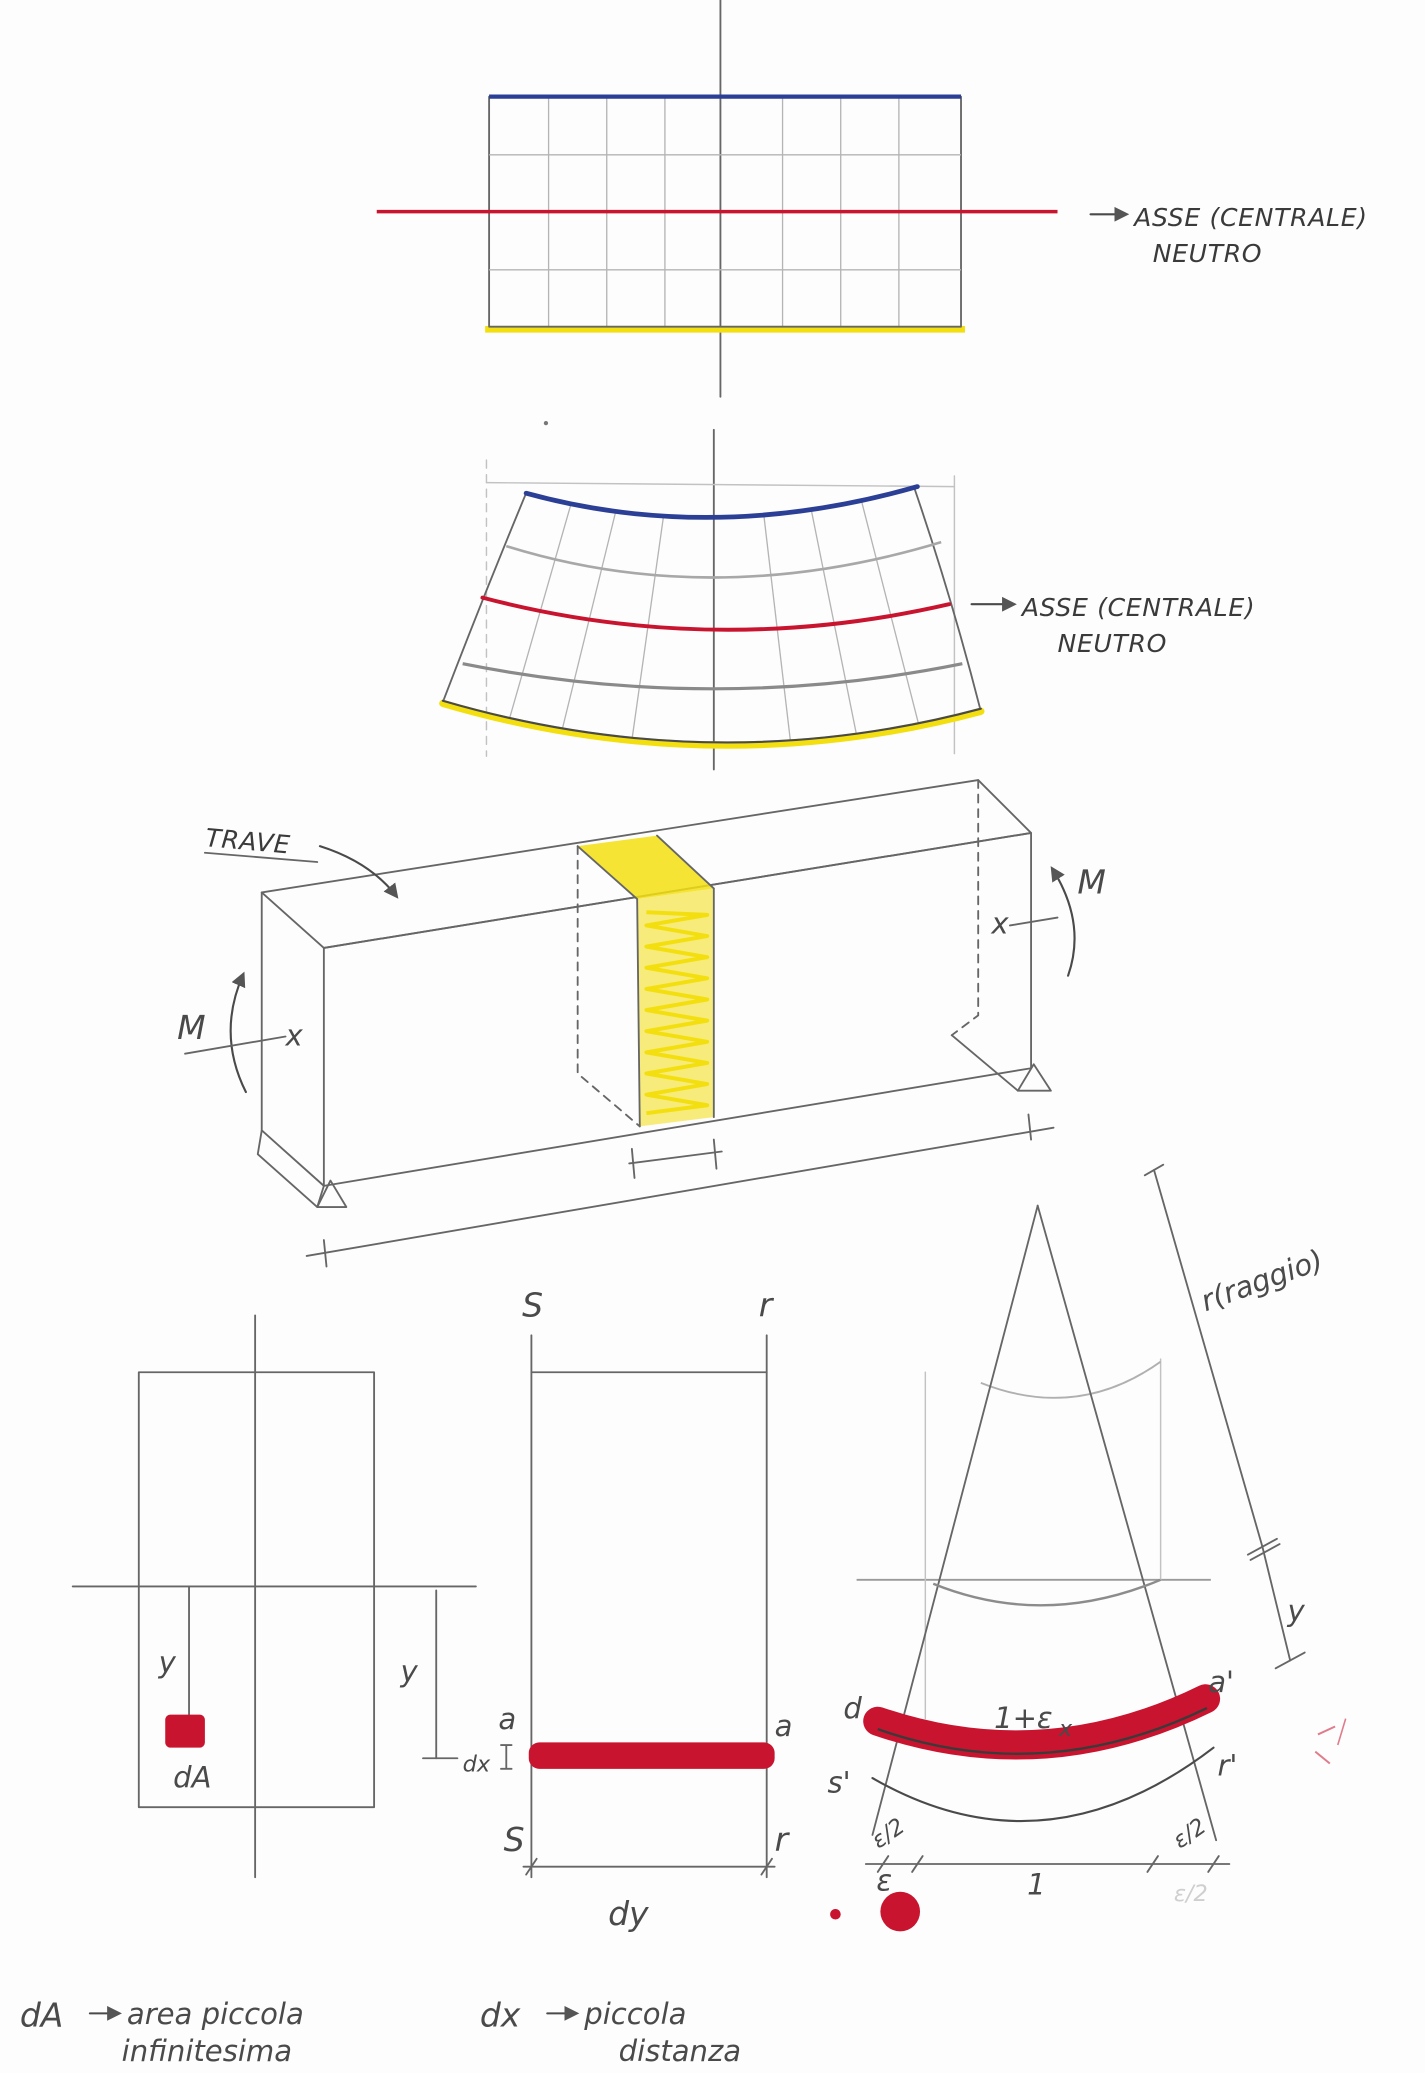 The image size is (1425, 2073). I want to click on fiber-element, so click(651, 1755).